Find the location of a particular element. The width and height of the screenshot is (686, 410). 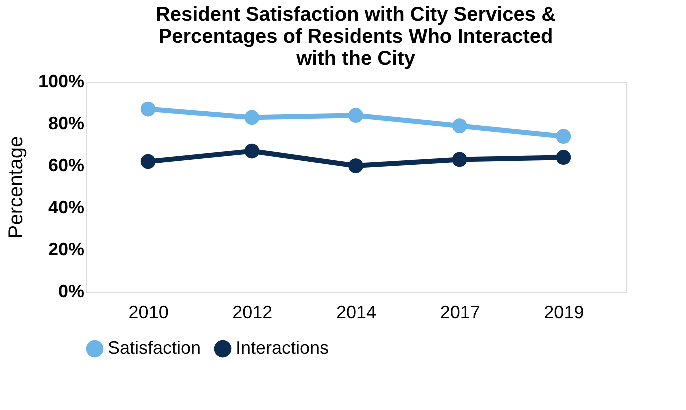

y-axis-title: Percentage is located at coordinates (16, 187).